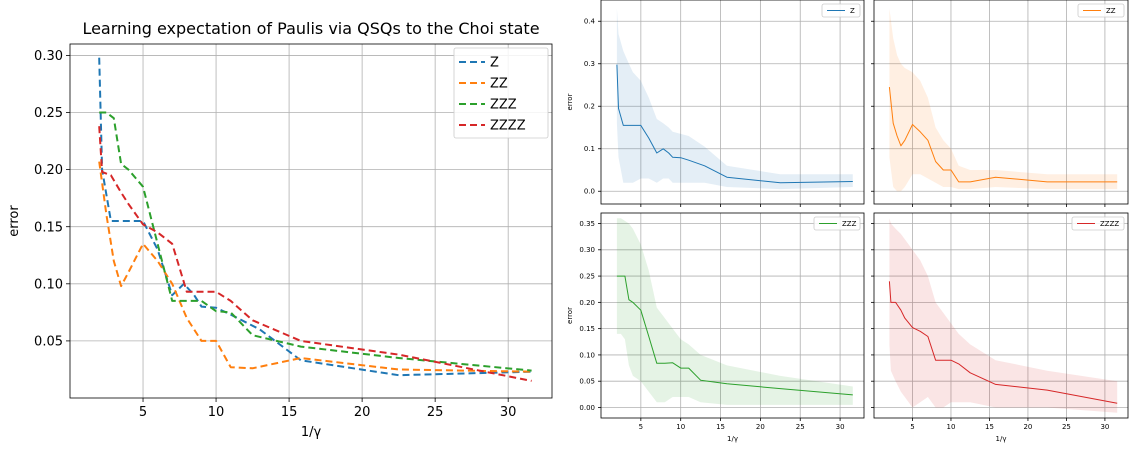  I want to click on confidence-band-zzz, so click(734, 311).